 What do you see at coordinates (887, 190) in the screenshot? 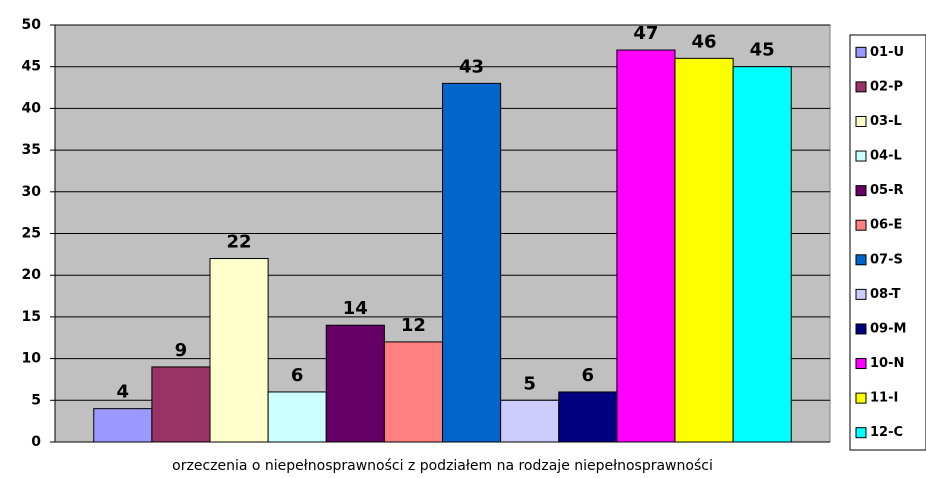
I see `legend-label: 05-R` at bounding box center [887, 190].